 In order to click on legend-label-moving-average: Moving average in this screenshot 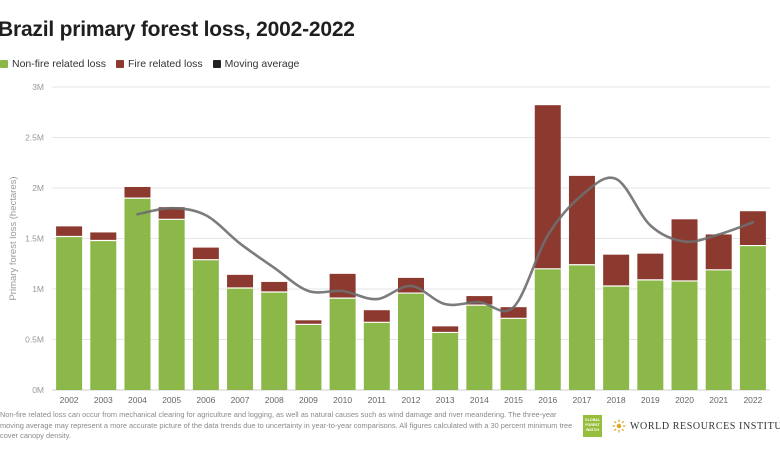, I will do `click(262, 64)`.